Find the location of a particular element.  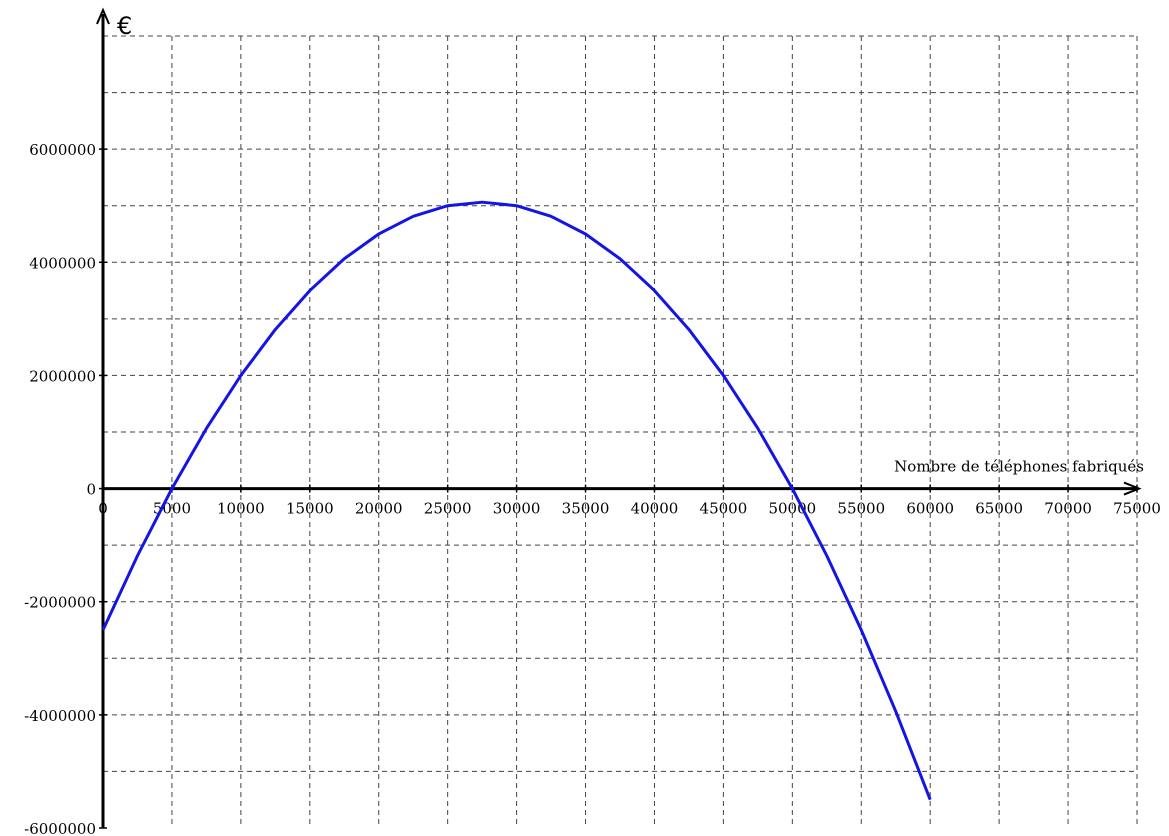

y-axis-unit: € is located at coordinates (124, 26).